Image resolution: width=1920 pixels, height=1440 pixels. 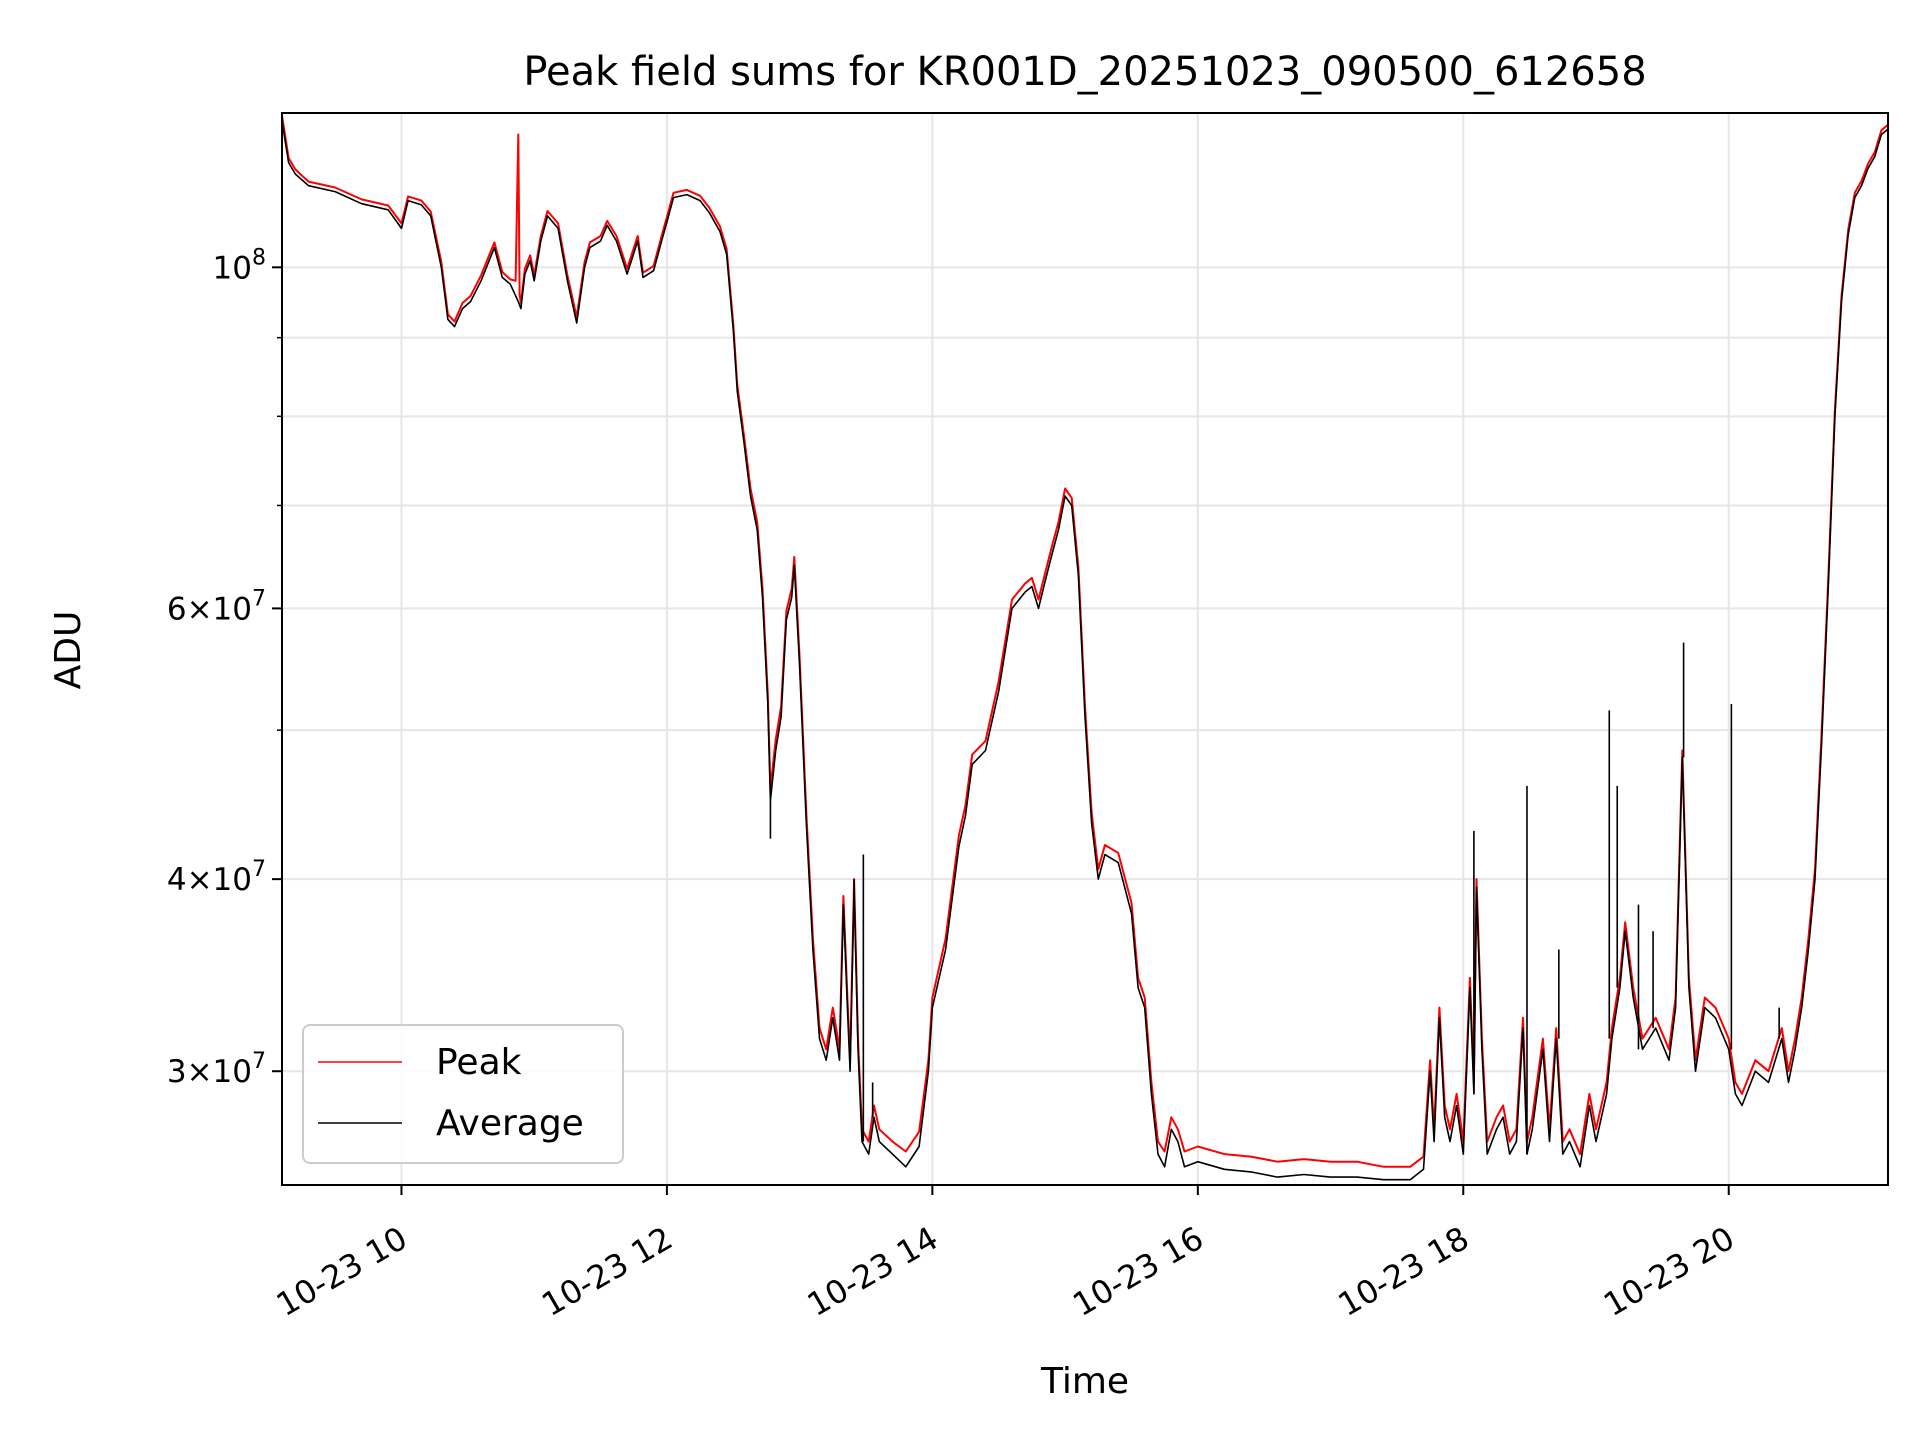 What do you see at coordinates (510, 1123) in the screenshot?
I see `legend-label-average: Average` at bounding box center [510, 1123].